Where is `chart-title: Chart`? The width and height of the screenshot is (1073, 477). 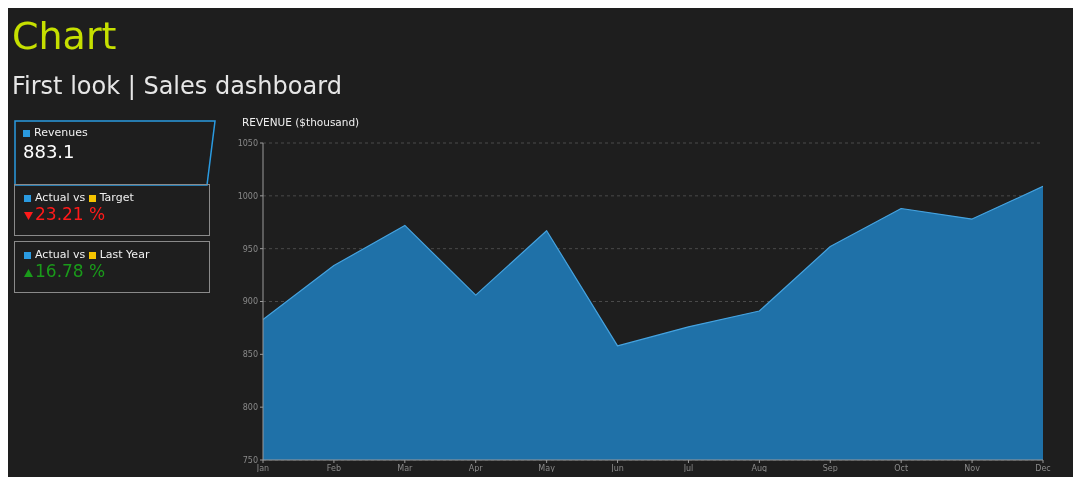 chart-title: Chart is located at coordinates (64, 36).